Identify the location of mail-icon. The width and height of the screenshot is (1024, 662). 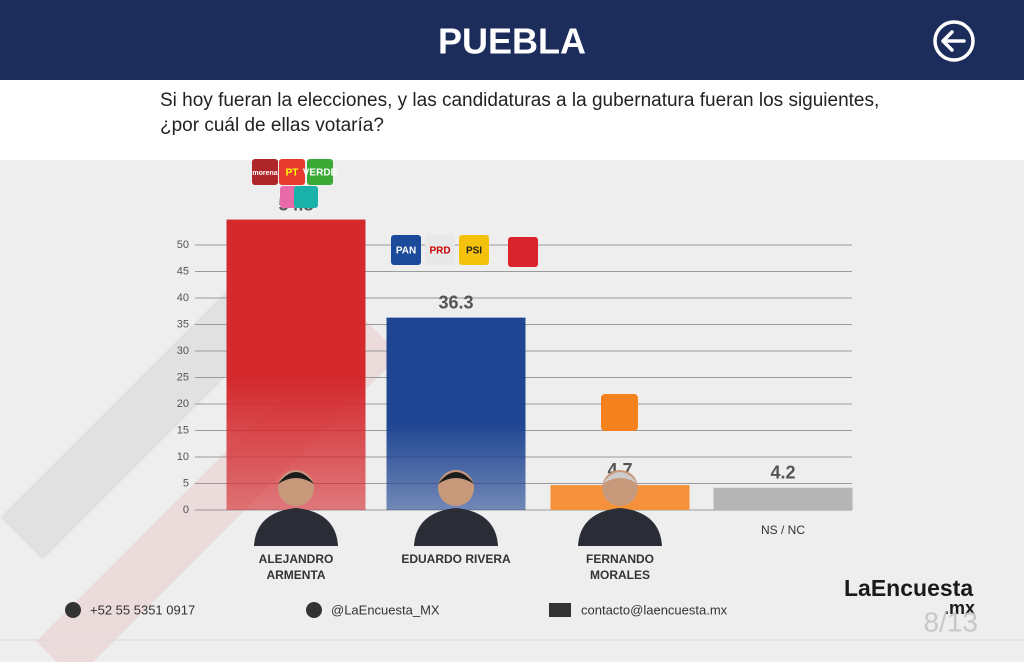
(560, 610).